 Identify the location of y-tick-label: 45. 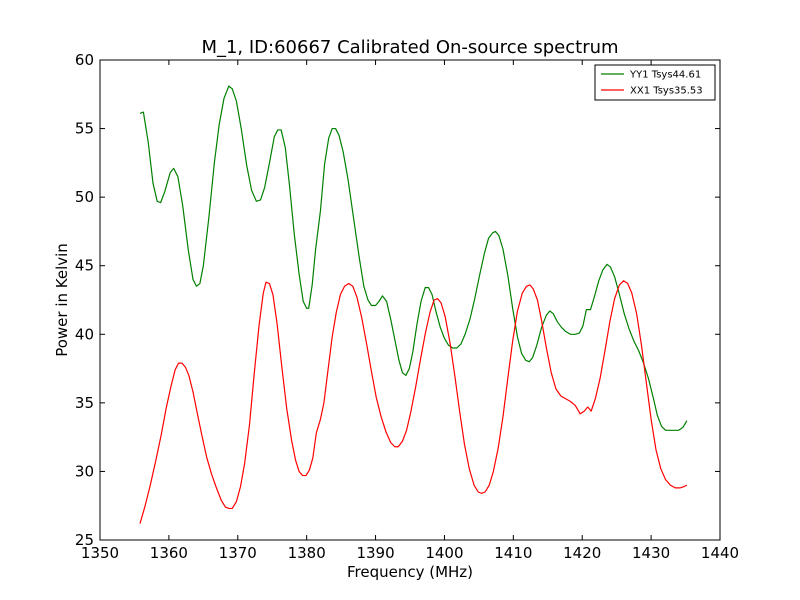
(84, 266).